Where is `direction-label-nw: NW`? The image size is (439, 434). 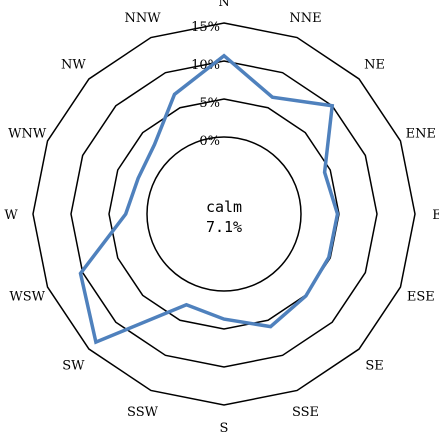 direction-label-nw: NW is located at coordinates (73, 64).